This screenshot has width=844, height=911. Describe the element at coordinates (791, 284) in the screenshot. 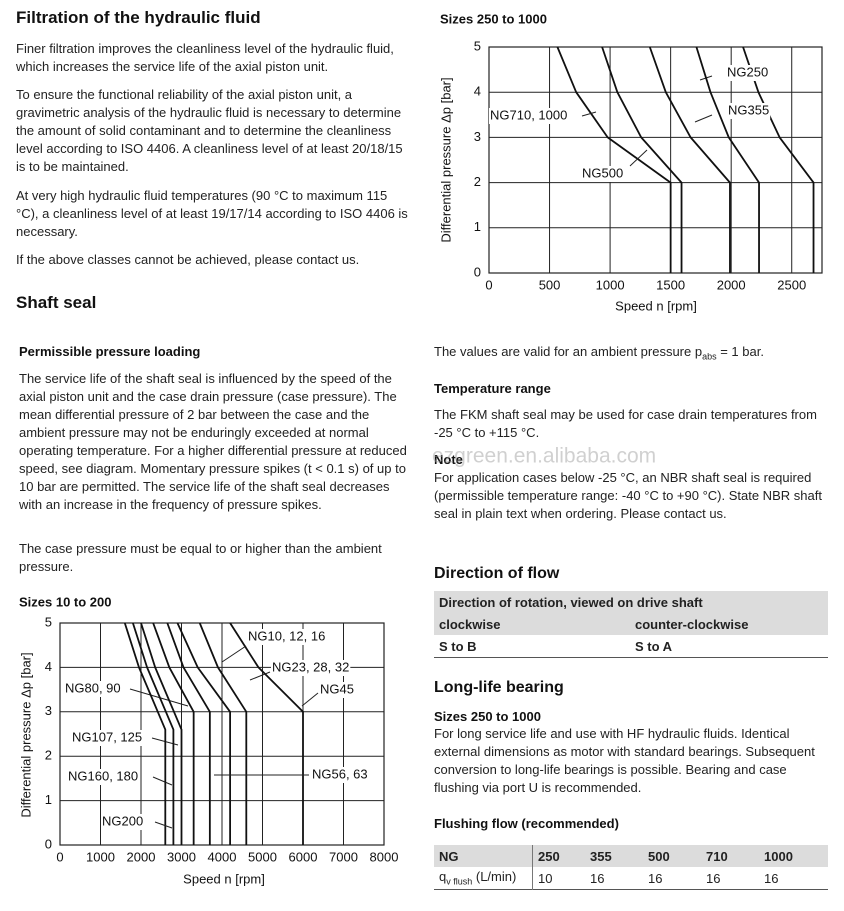

I see `x-tick-label: 2500` at that location.